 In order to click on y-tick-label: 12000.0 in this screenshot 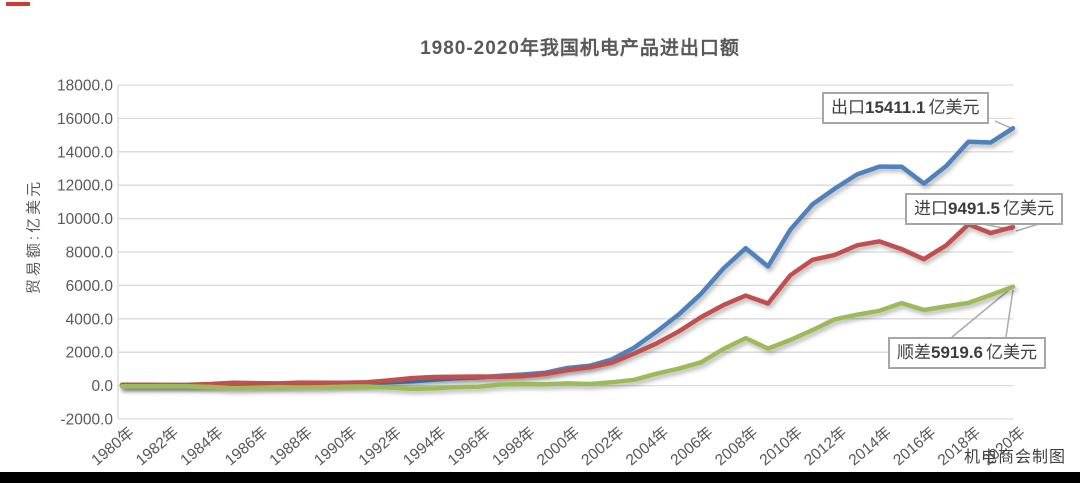, I will do `click(85, 186)`.